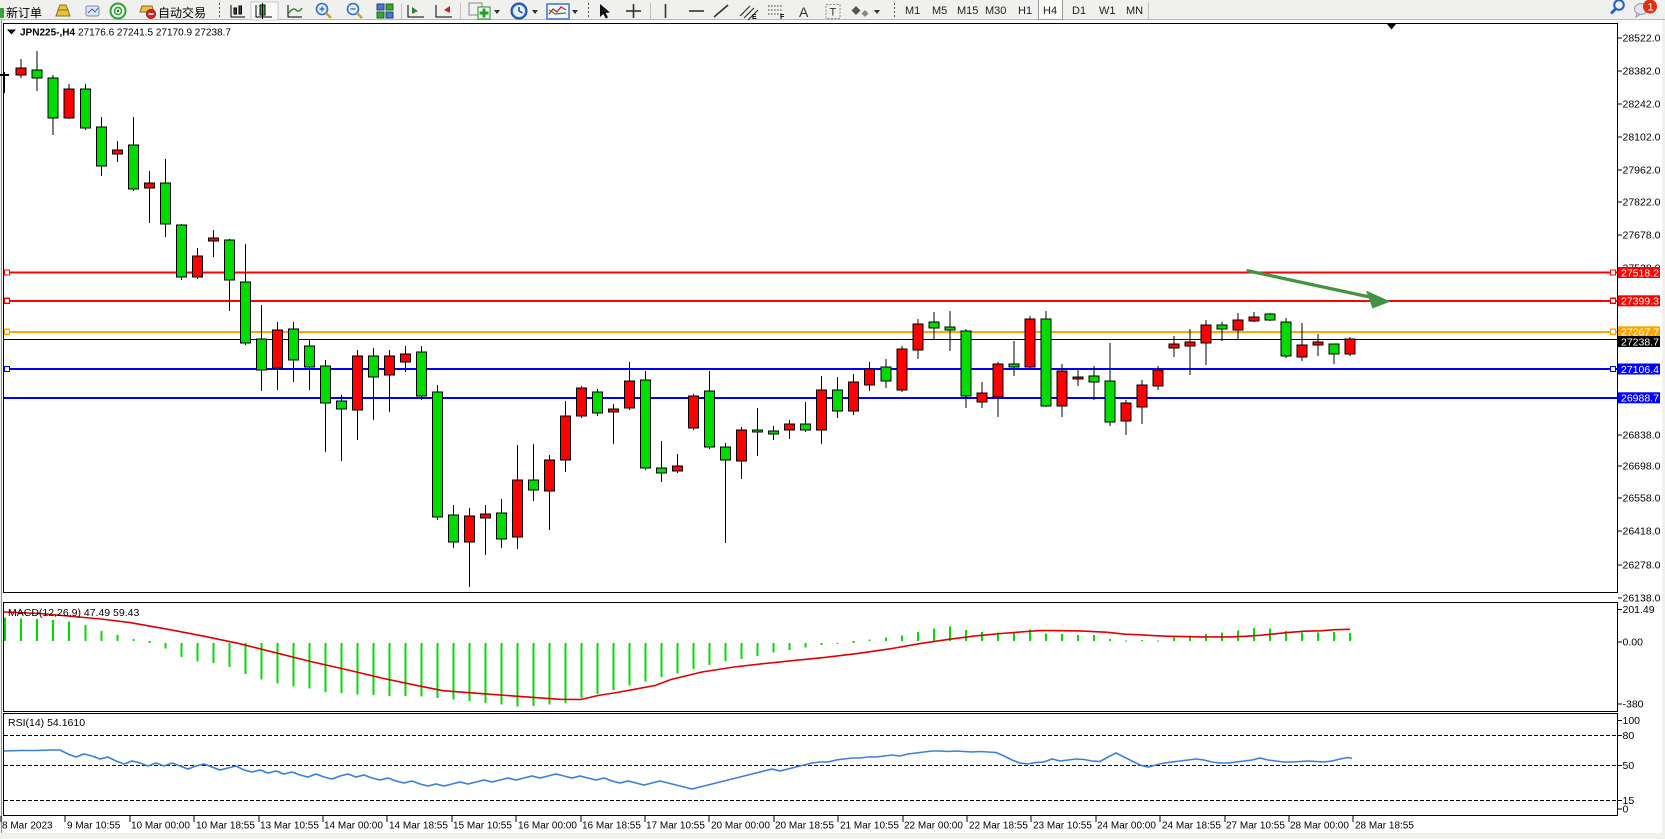 This screenshot has width=1665, height=839. Describe the element at coordinates (1642, 599) in the screenshot. I see `svg-text: 26138.0` at that location.